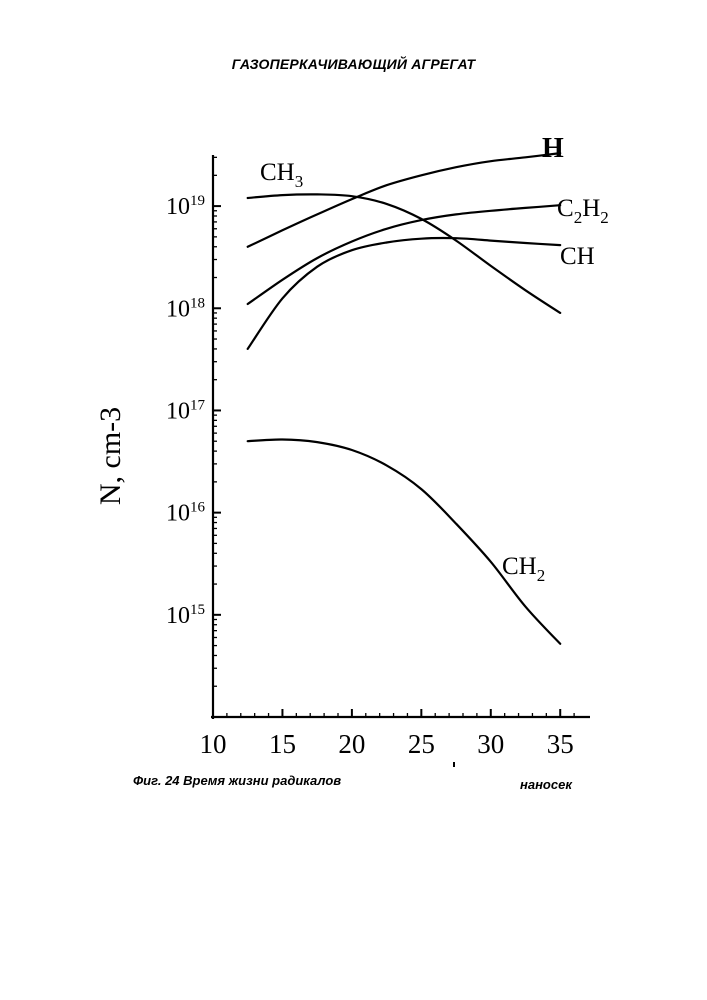 This screenshot has height=1000, width=707. I want to click on y-axis-label: N, cm-3, so click(110, 456).